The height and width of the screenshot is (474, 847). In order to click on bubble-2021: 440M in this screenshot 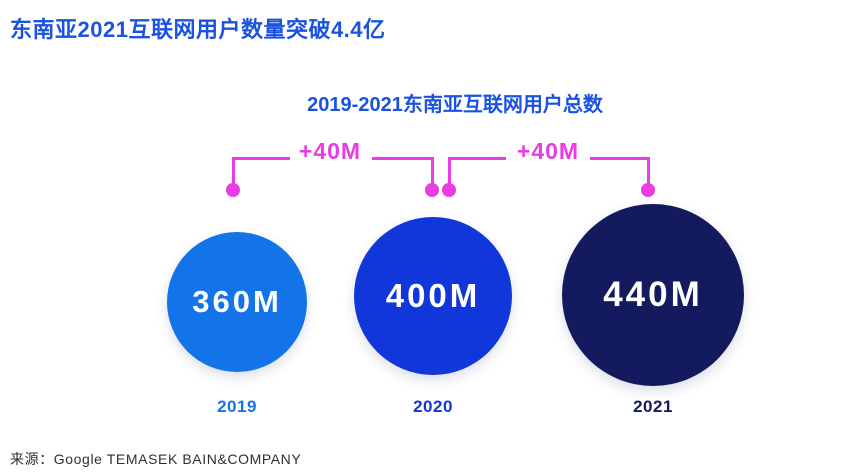, I will do `click(653, 295)`.